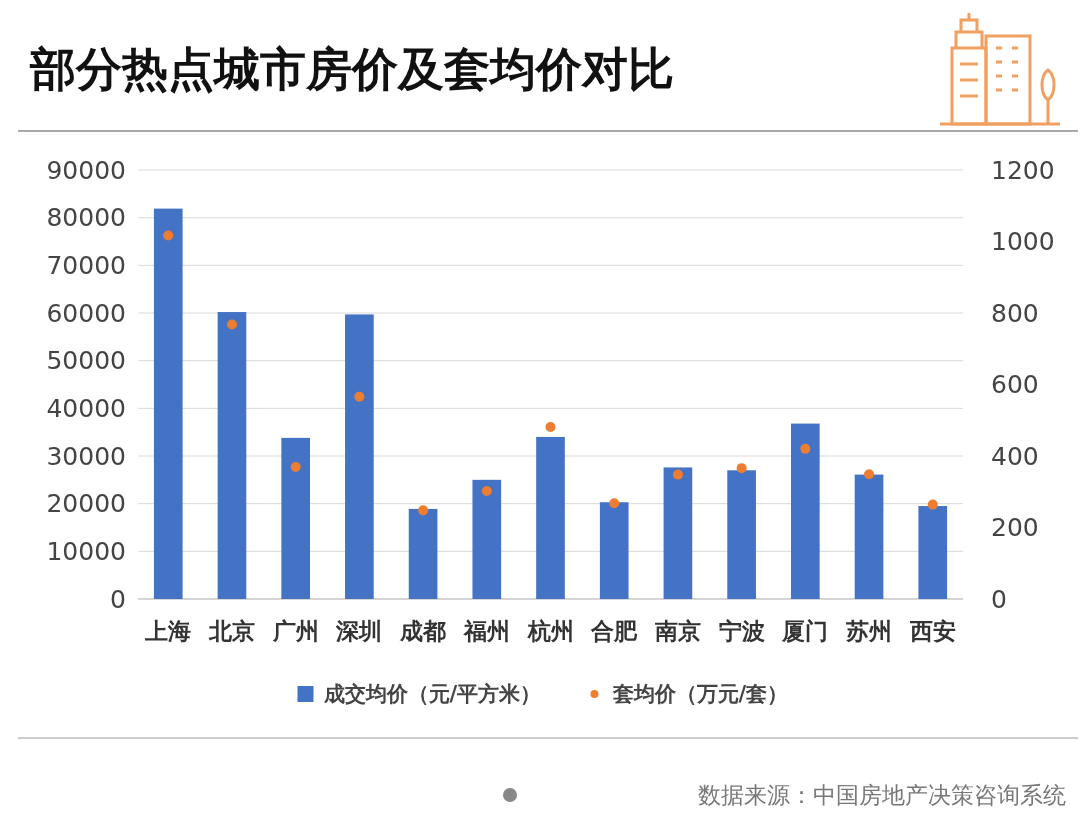 The image size is (1080, 836). Describe the element at coordinates (1015, 456) in the screenshot. I see `y2-tick-label: 400` at that location.